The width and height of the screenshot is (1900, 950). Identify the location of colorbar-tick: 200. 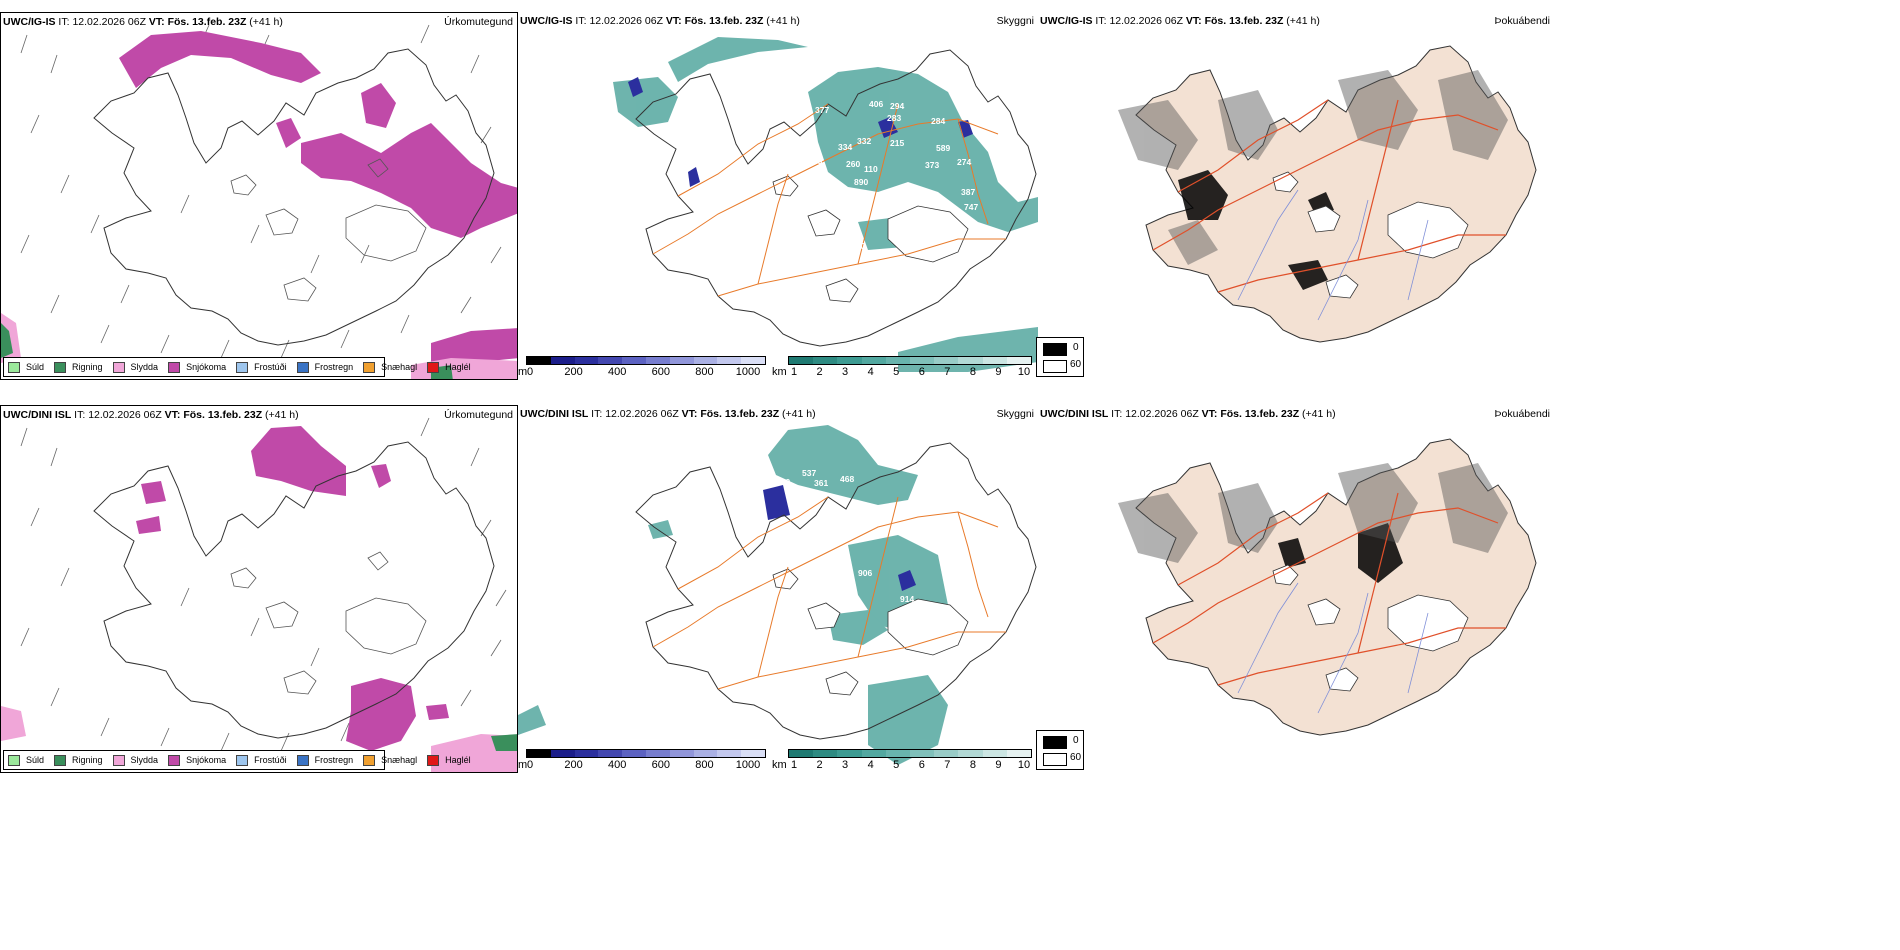
(573, 765).